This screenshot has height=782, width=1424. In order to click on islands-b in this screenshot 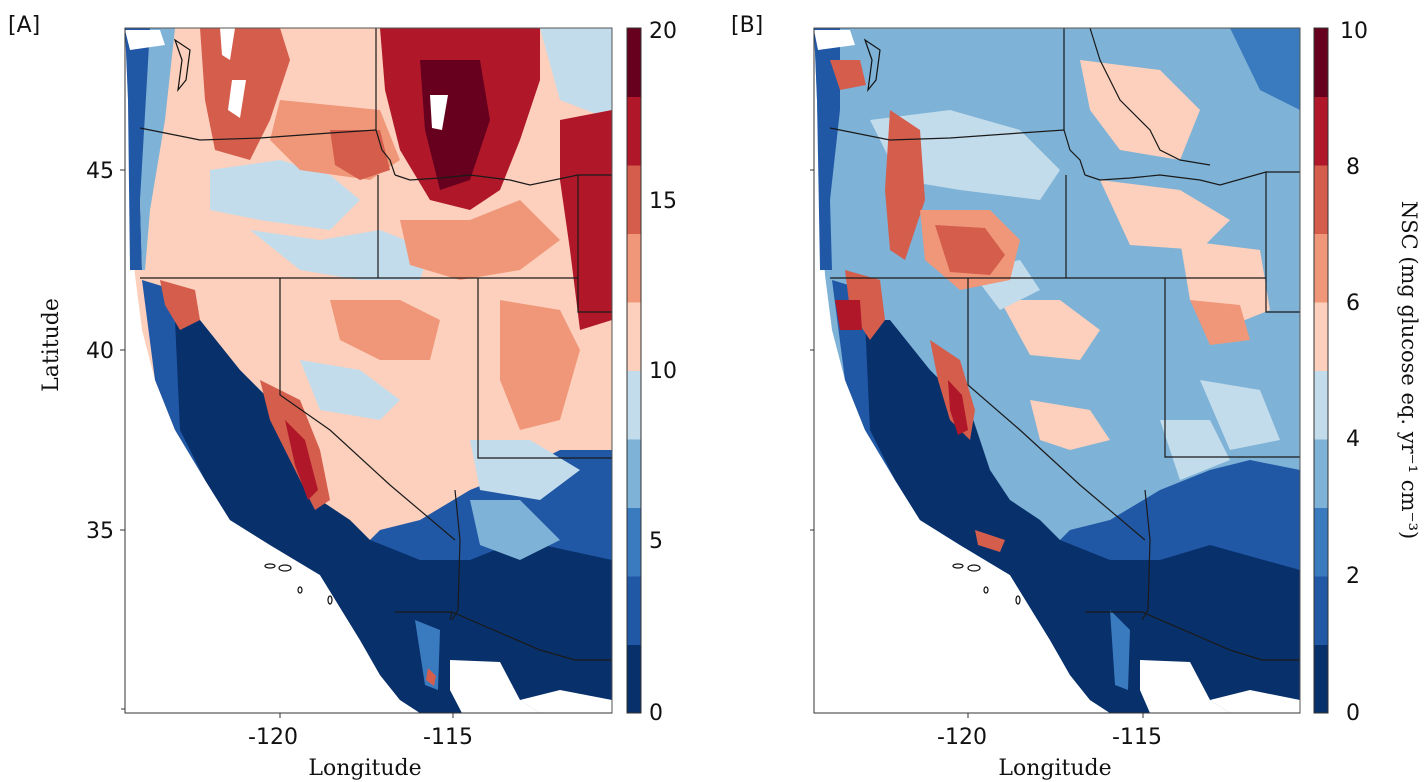, I will do `click(942, 321)`.